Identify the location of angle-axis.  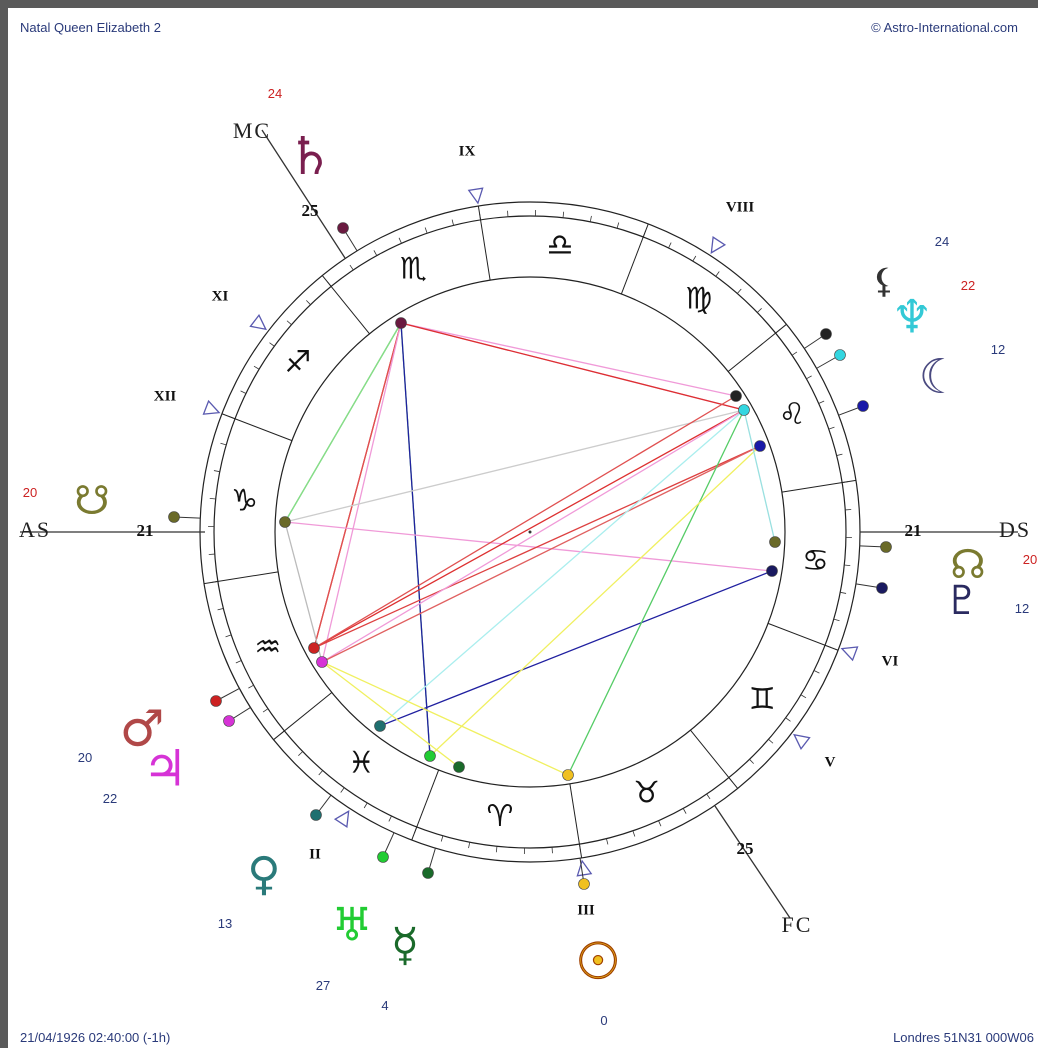
(752, 862).